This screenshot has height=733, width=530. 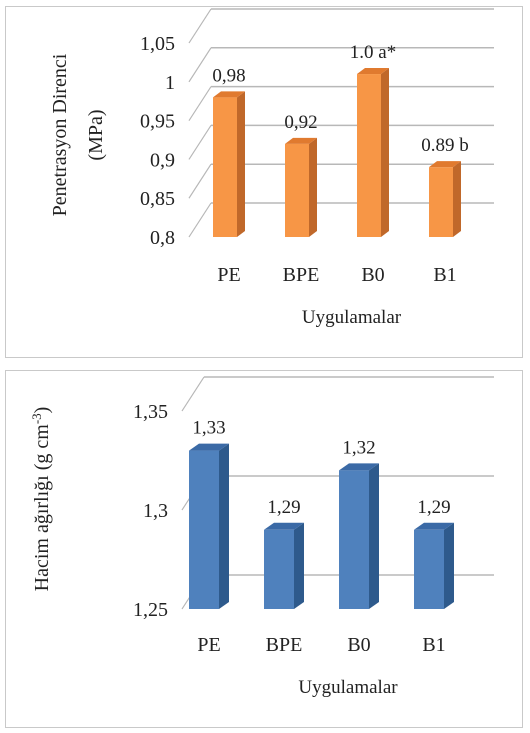 I want to click on y-tick-label: 1,35, so click(x=150, y=412).